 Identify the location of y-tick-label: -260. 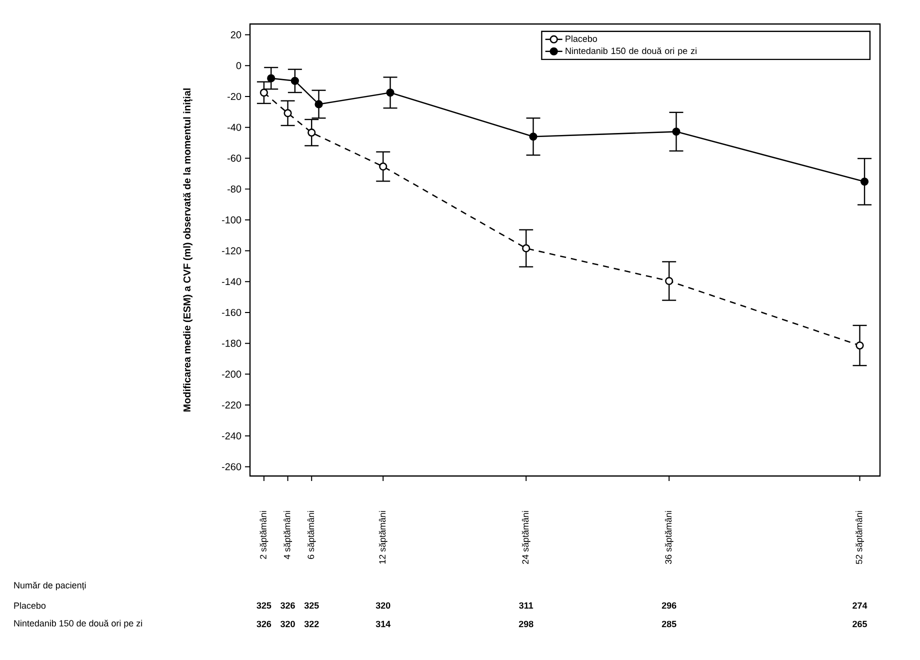
(232, 466).